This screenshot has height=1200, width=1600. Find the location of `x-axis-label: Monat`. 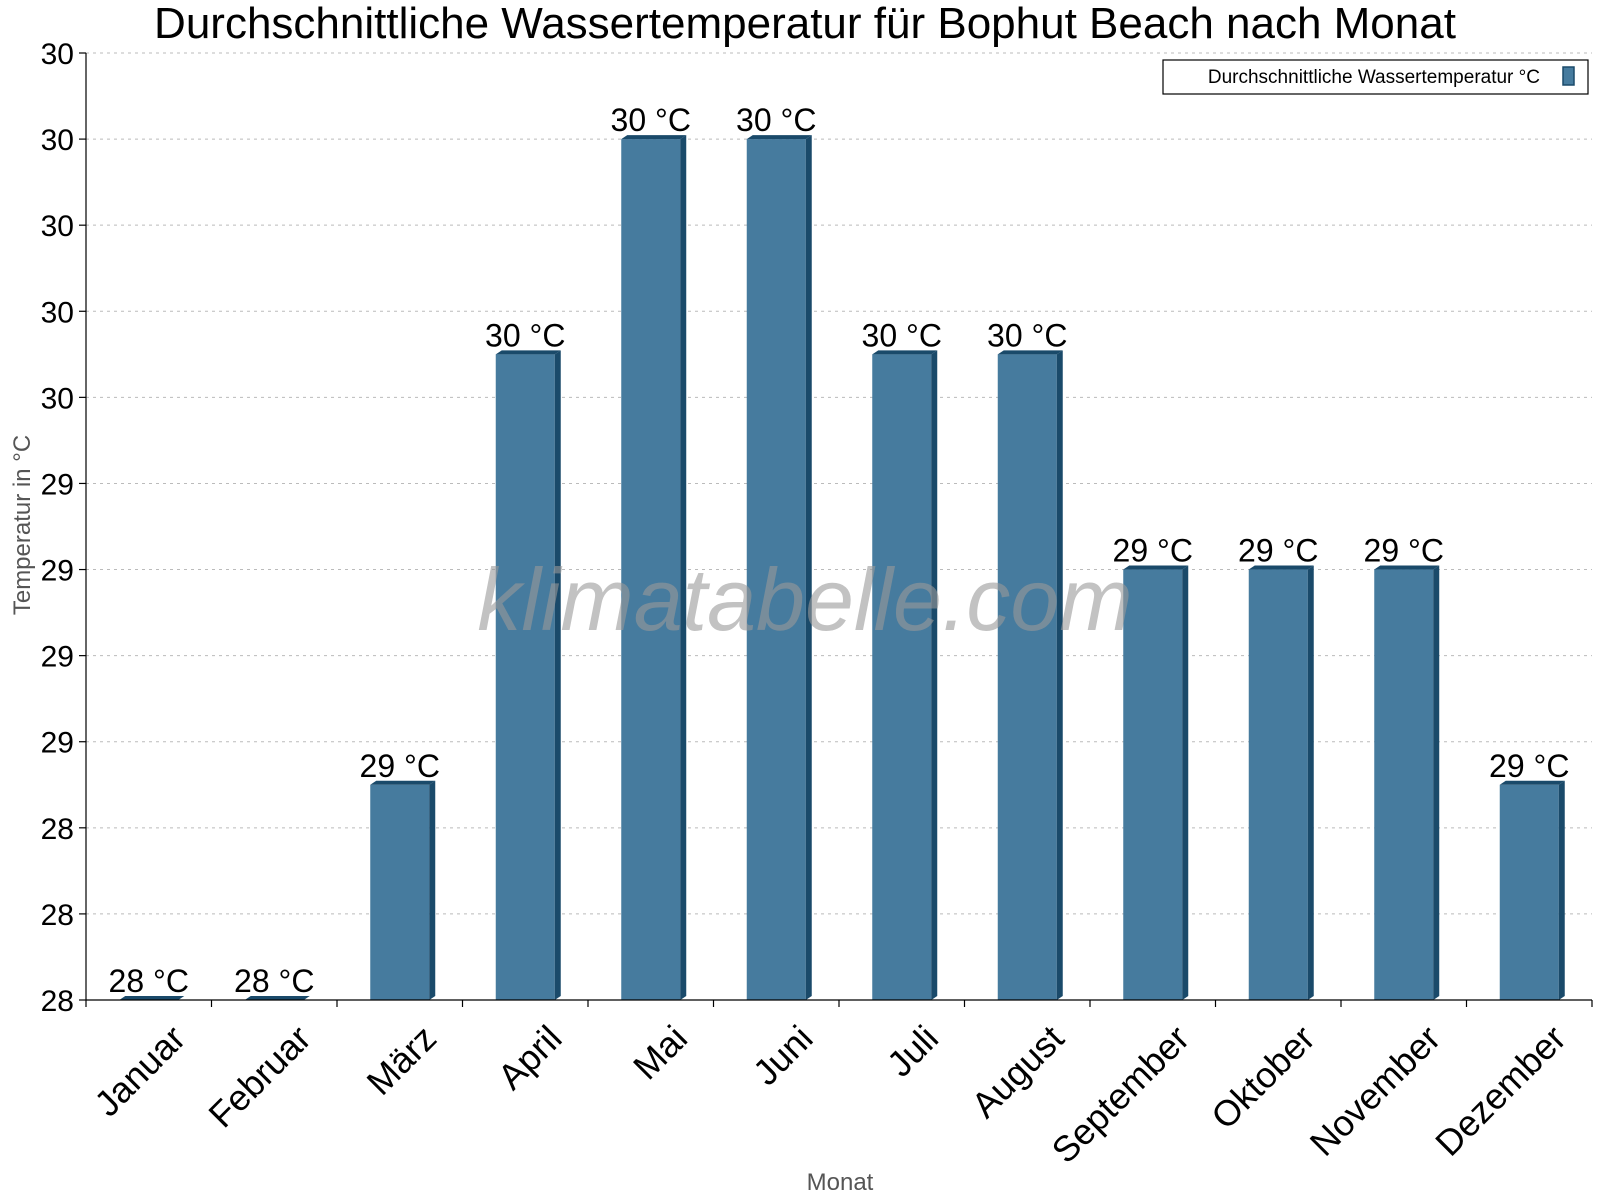

x-axis-label: Monat is located at coordinates (840, 1182).